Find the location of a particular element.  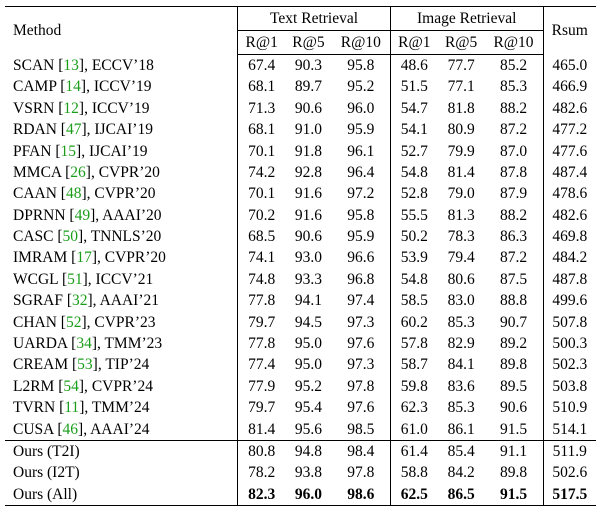

reference-link: 50 is located at coordinates (70, 237).